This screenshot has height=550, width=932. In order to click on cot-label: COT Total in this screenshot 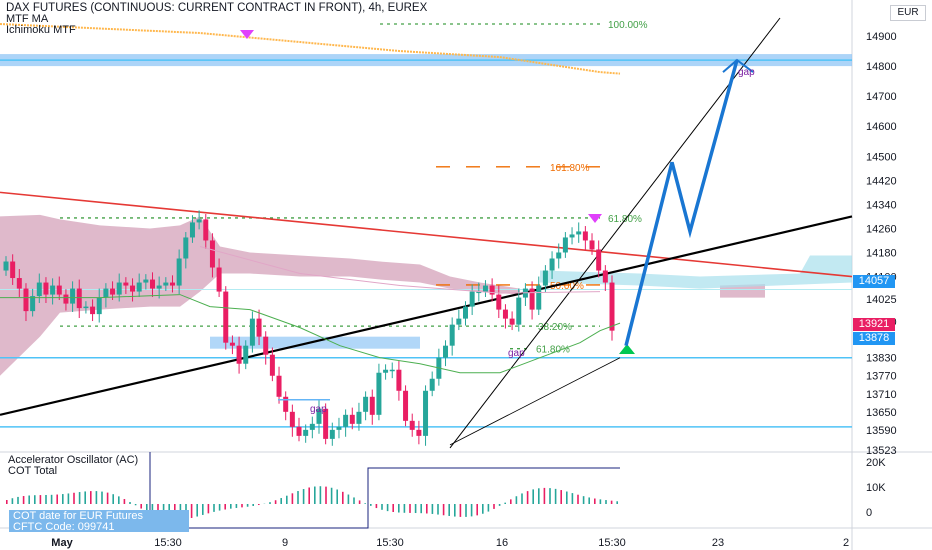, I will do `click(33, 471)`.